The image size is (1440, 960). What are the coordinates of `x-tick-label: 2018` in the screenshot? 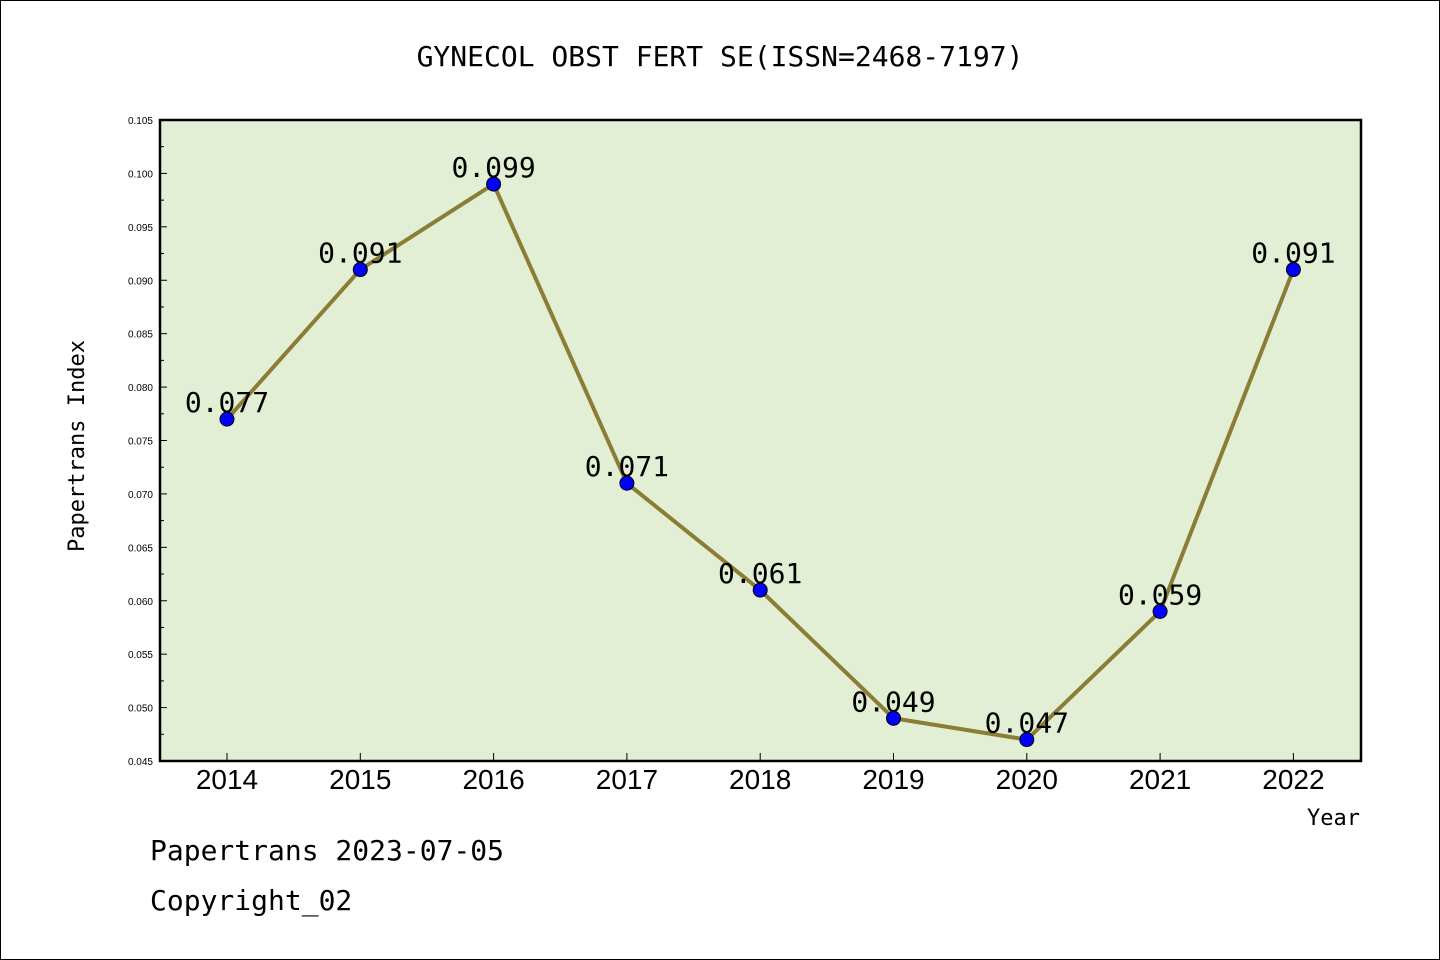 It's located at (760, 779).